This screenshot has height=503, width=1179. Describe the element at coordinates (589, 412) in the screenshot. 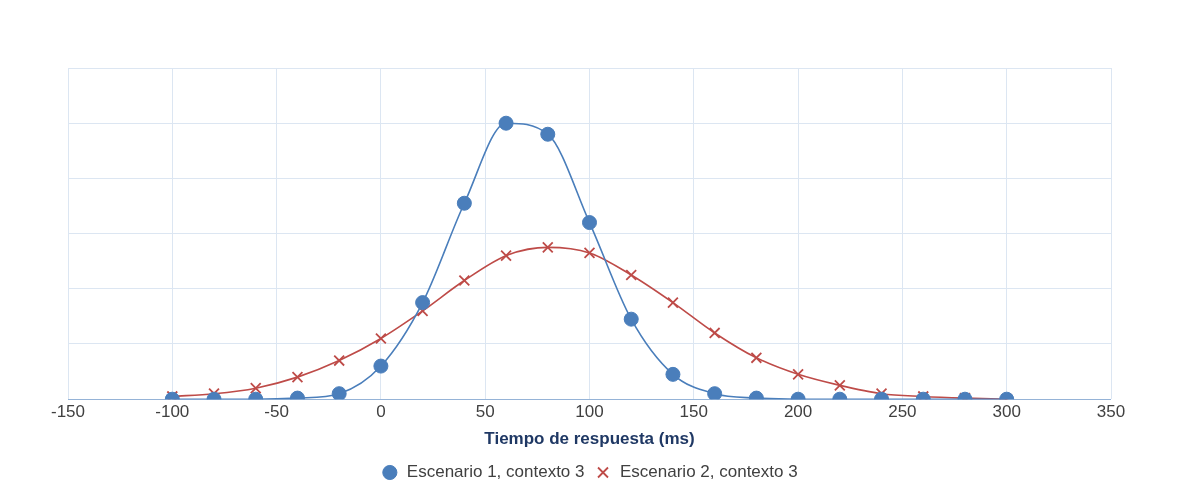

I see `x-tick-label: 100` at that location.